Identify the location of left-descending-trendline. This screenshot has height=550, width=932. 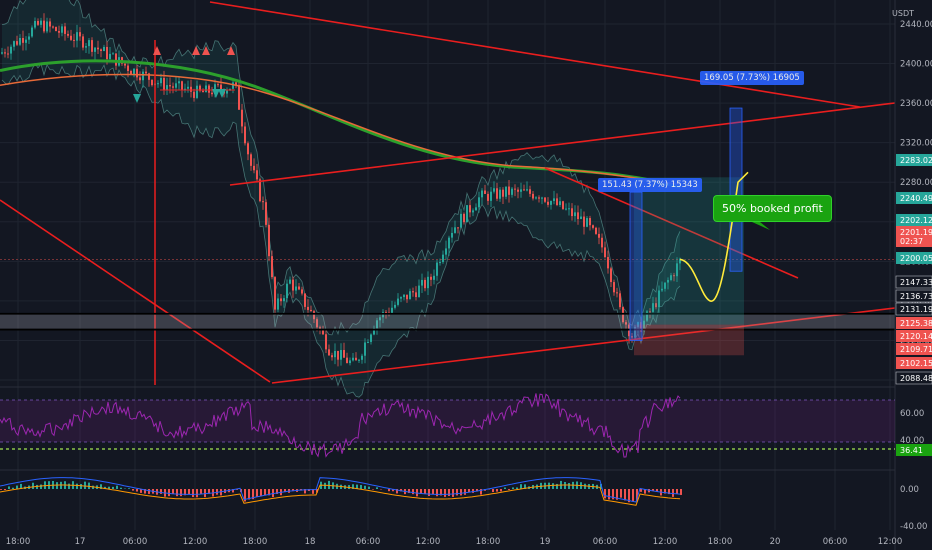
(135, 291).